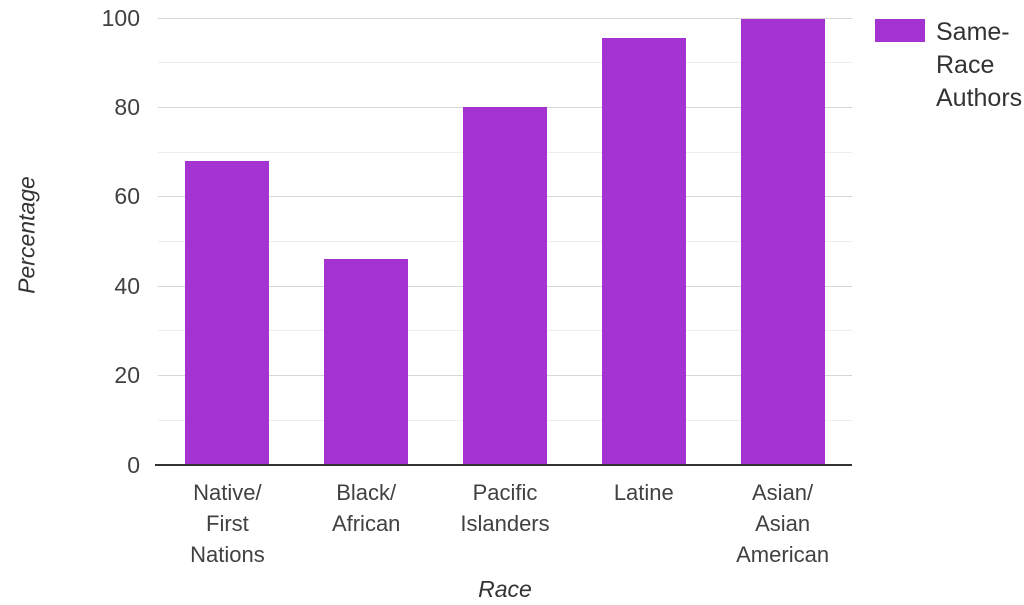 The height and width of the screenshot is (605, 1024). Describe the element at coordinates (783, 554) in the screenshot. I see `x-category-label-line: American` at that location.